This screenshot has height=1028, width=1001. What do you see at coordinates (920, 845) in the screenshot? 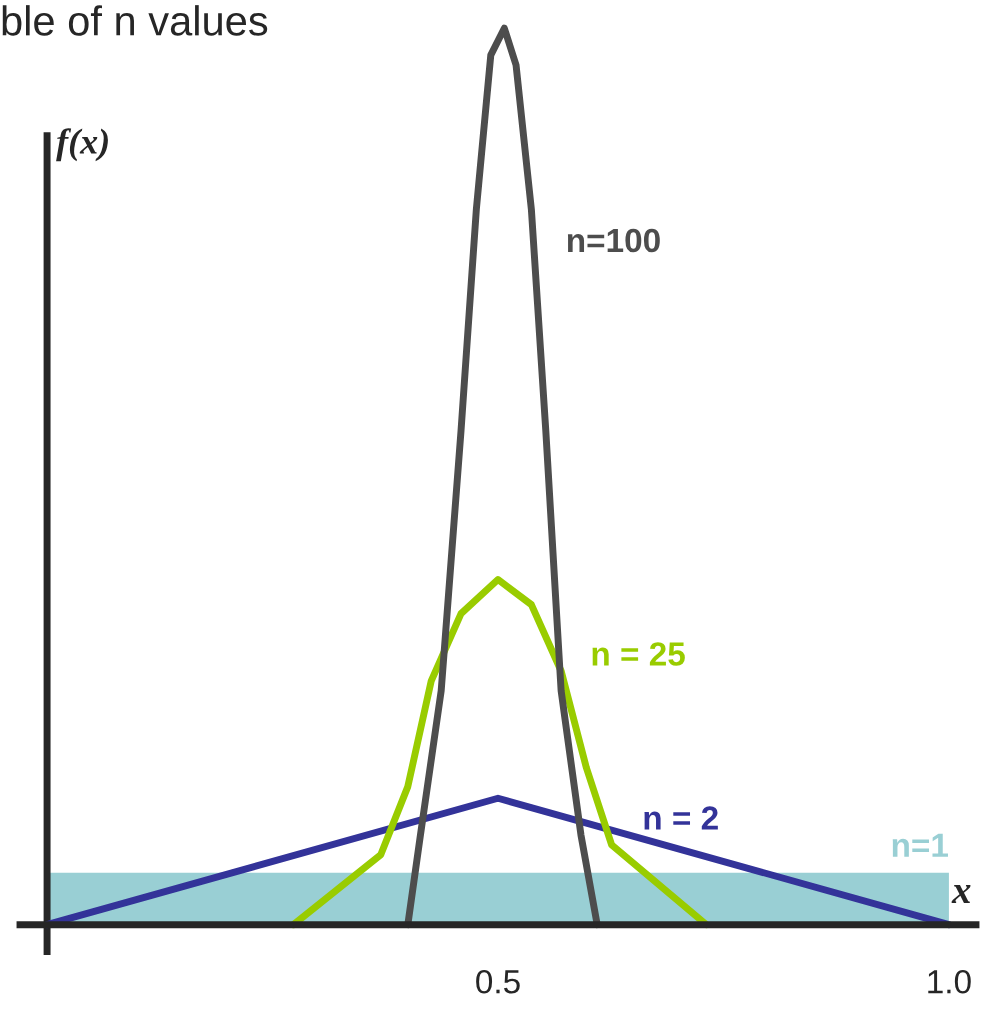
I see `series-label: n=1` at bounding box center [920, 845].